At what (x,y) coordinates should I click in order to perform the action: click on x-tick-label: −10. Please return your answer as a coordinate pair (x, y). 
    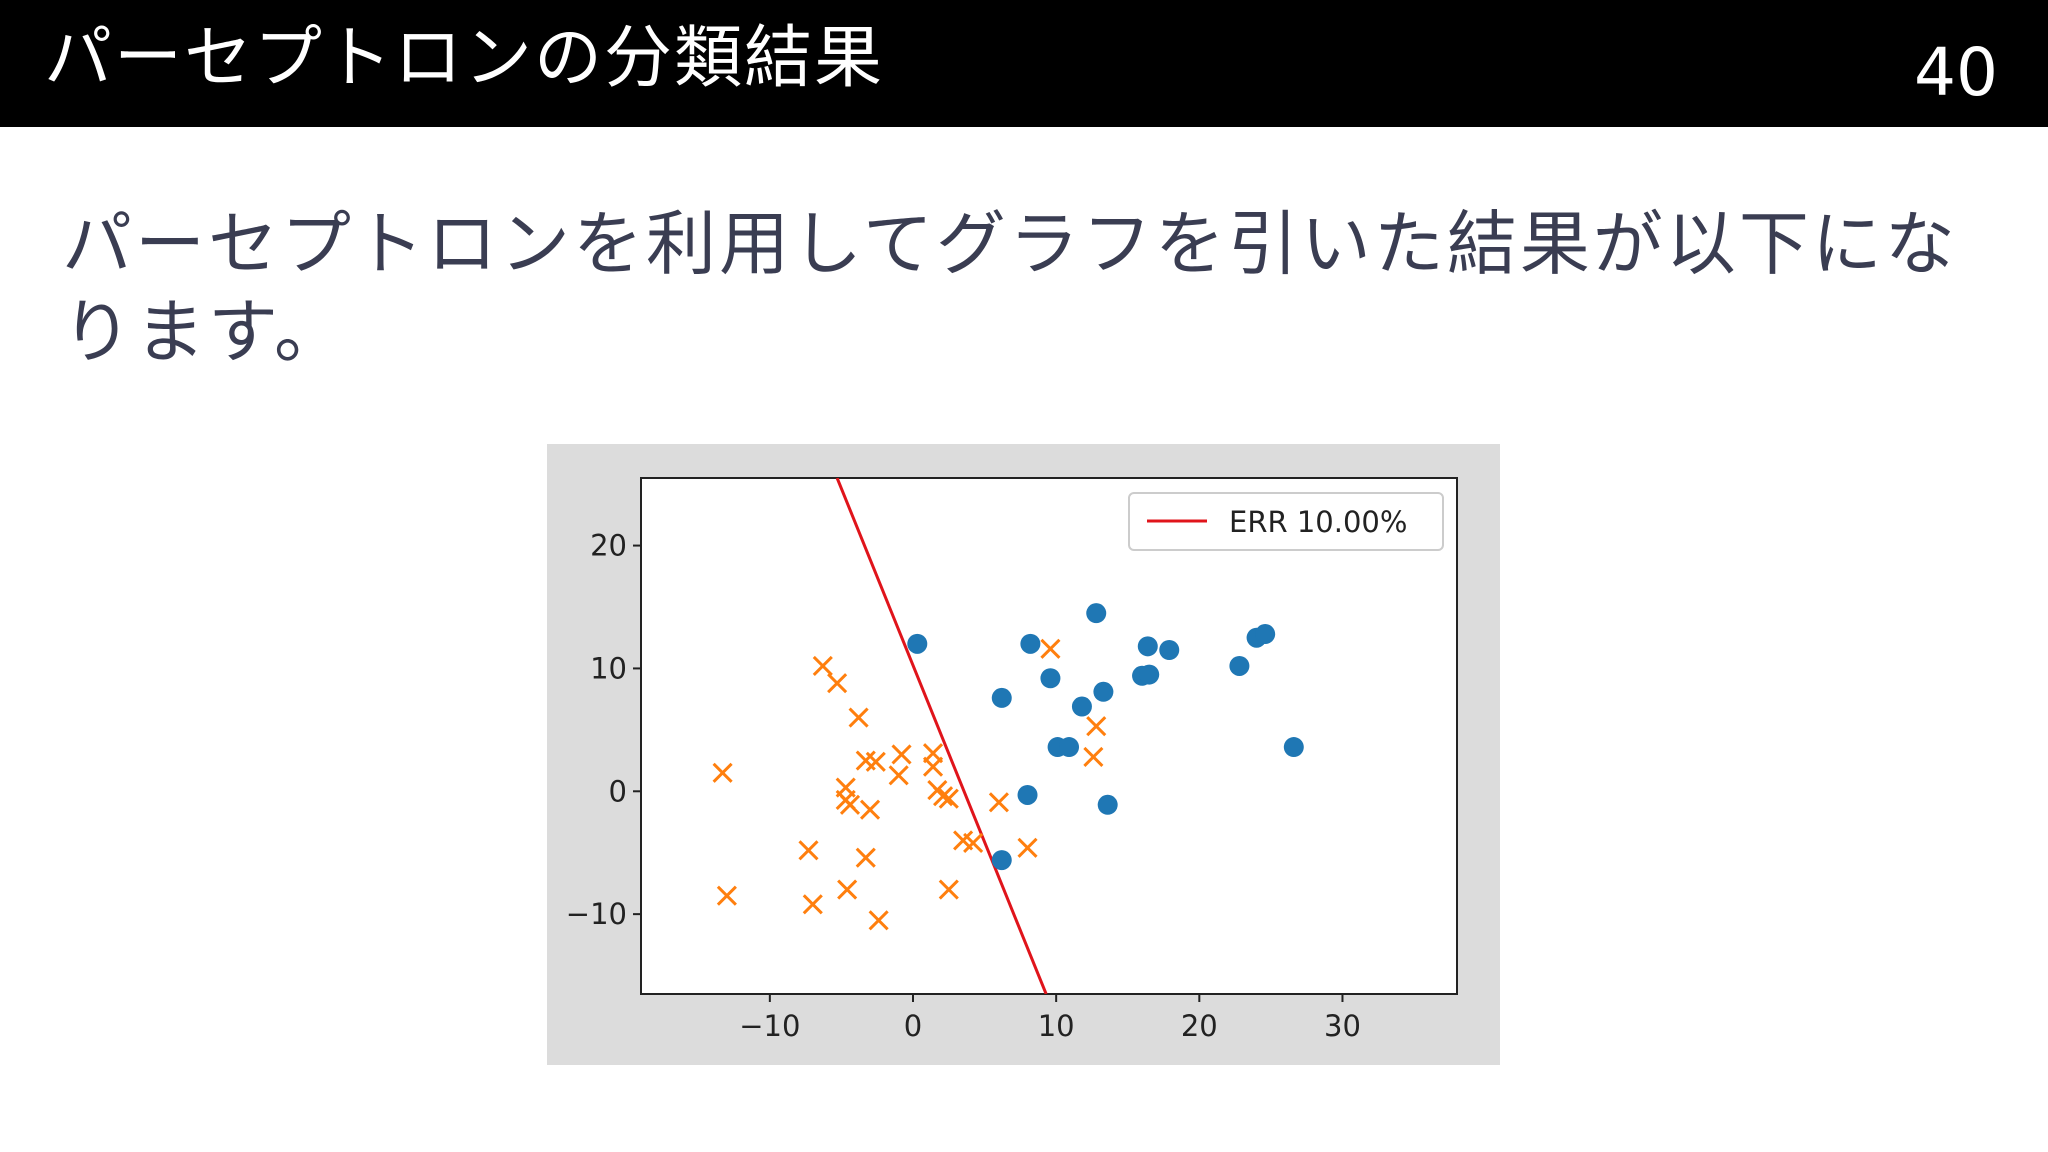
    Looking at the image, I should click on (769, 1026).